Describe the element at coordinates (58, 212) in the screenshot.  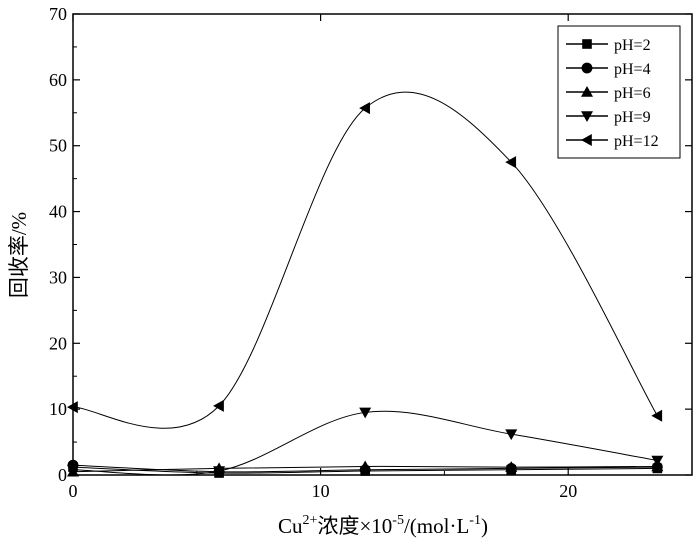
I see `y-tick-label: 40` at that location.